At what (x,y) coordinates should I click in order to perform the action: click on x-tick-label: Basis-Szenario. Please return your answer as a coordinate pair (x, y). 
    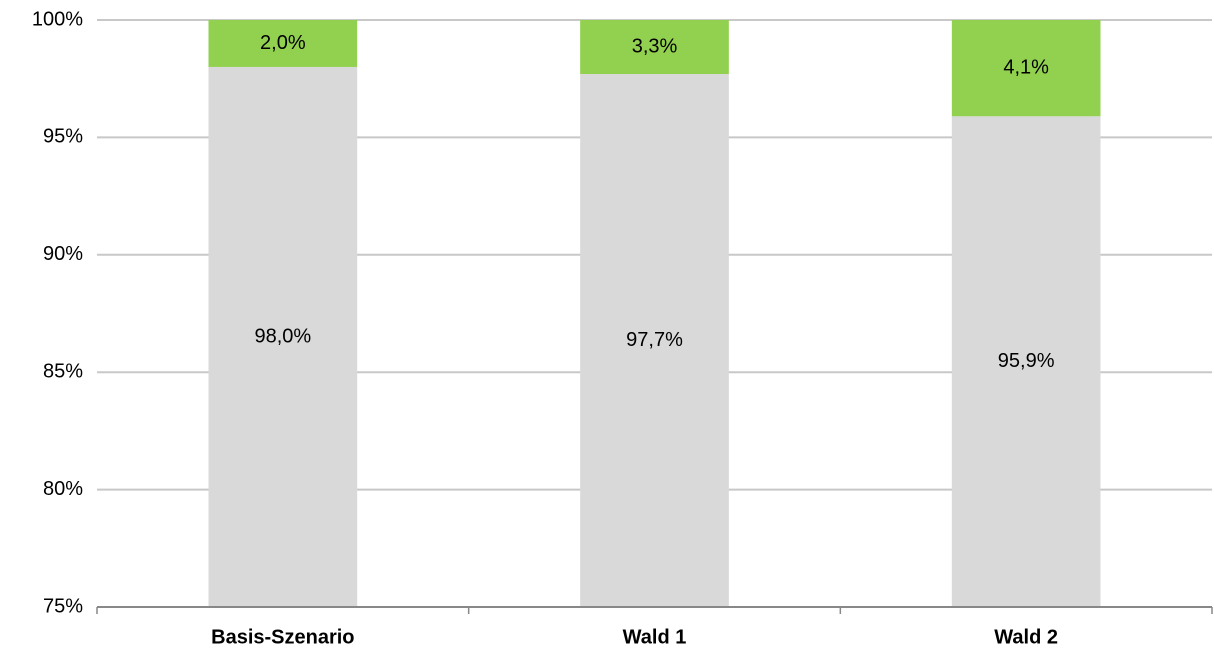
    Looking at the image, I should click on (282, 637).